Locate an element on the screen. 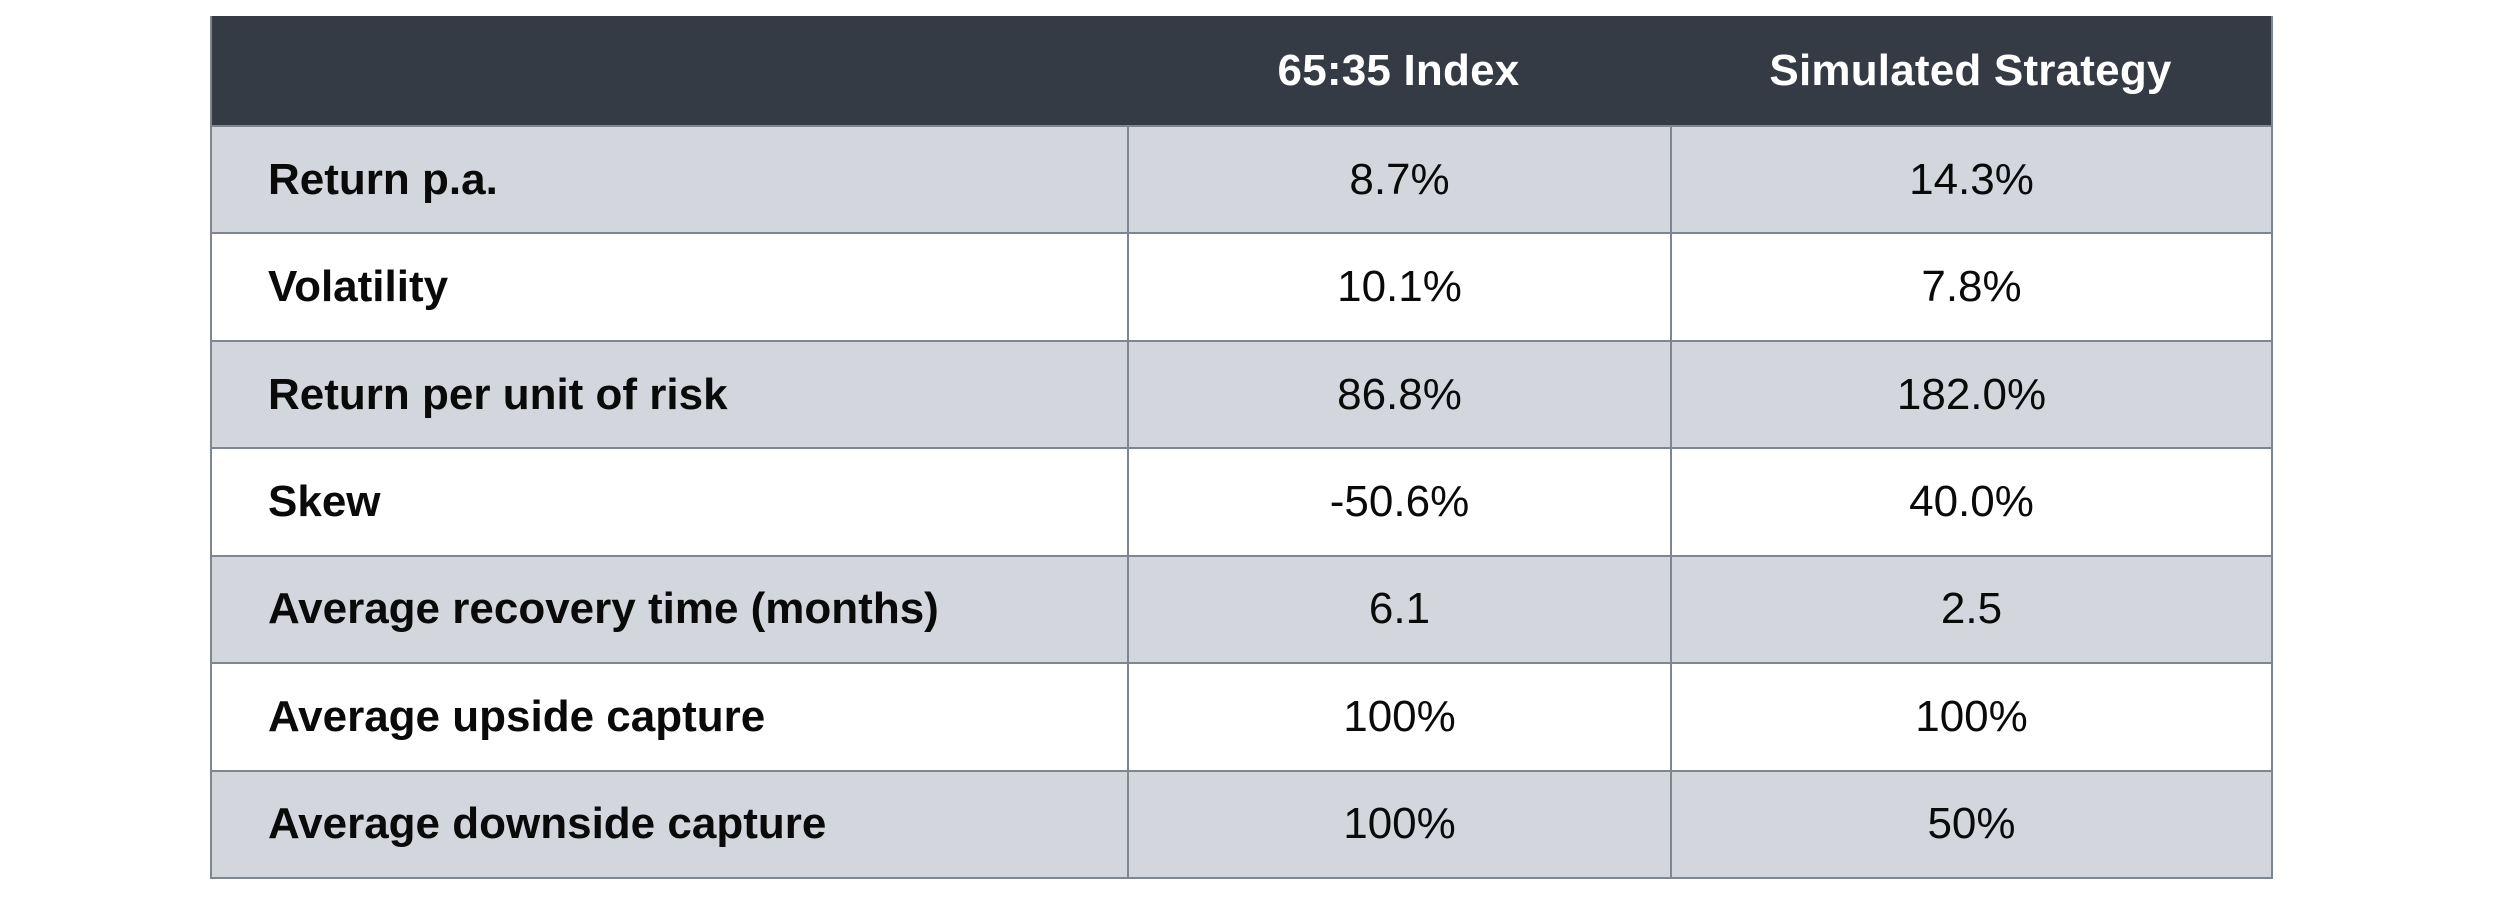 The width and height of the screenshot is (2500, 904). table-row: Return p.a. 8.7% 14.3% is located at coordinates (1241, 179).